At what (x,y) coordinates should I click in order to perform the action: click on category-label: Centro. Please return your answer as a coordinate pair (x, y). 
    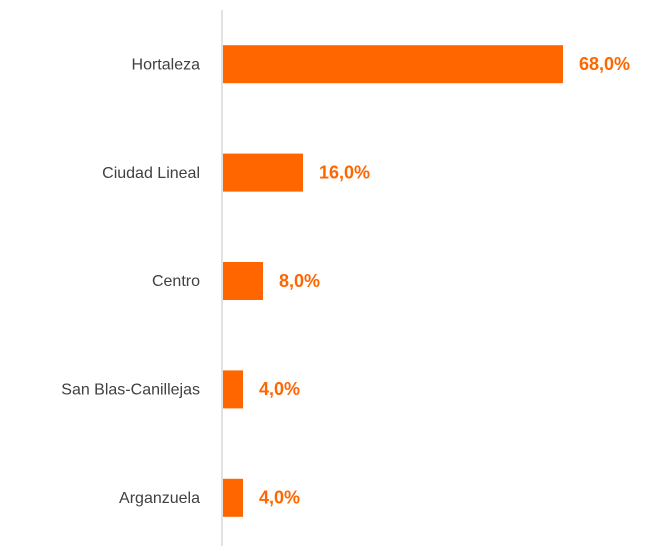
    Looking at the image, I should click on (176, 281).